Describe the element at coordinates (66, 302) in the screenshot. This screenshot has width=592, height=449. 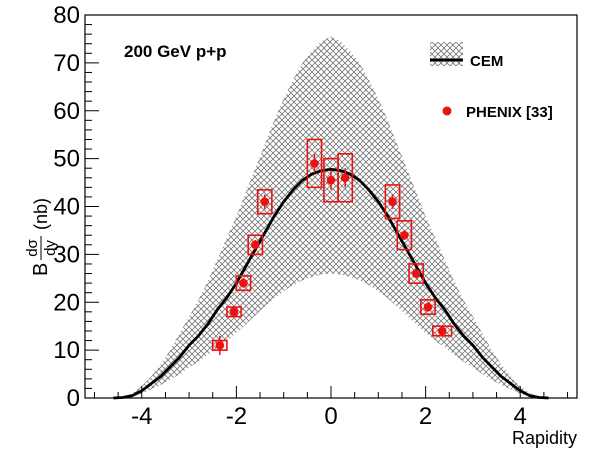
I see `y-tick-label: 20` at that location.